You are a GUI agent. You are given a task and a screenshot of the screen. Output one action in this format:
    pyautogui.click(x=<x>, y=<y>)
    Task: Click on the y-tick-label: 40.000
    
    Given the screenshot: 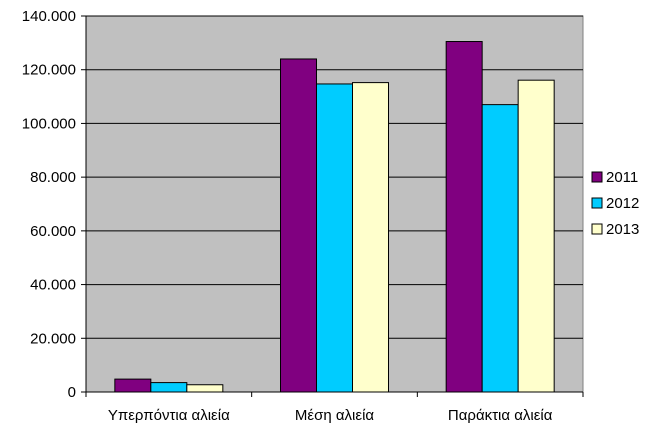 What is the action you would take?
    pyautogui.click(x=53, y=285)
    